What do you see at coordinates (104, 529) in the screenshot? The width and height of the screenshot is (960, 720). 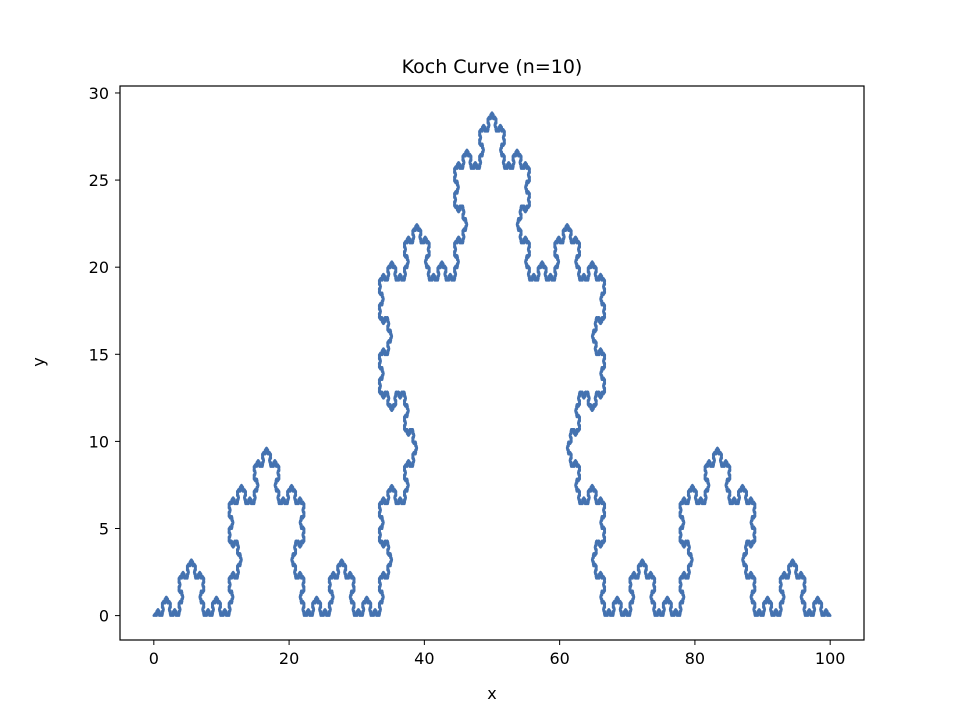 I see `y-tick-label: 5` at bounding box center [104, 529].